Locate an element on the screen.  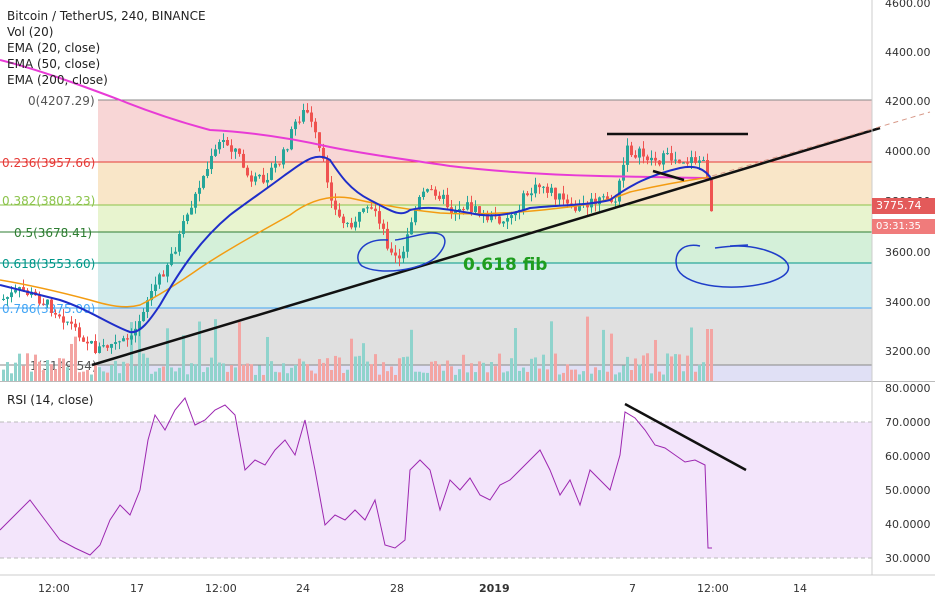
support-circle-drawing is located at coordinates (401, 252).